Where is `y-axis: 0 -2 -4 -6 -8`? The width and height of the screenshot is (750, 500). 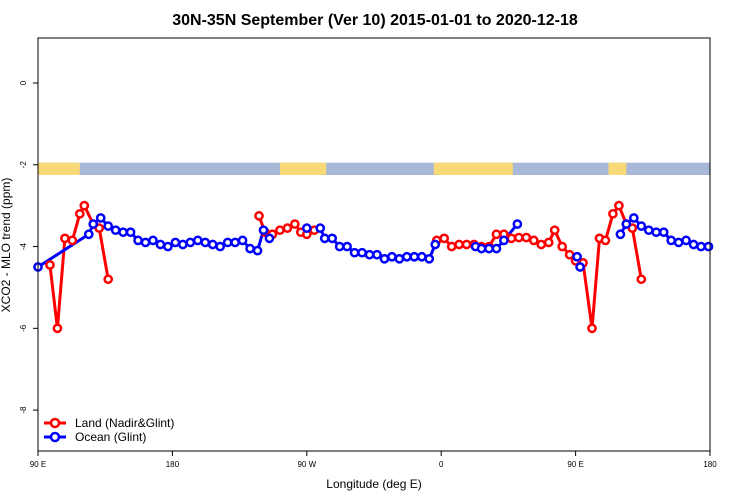
y-axis: 0 -2 -4 -6 -8 is located at coordinates (28, 247).